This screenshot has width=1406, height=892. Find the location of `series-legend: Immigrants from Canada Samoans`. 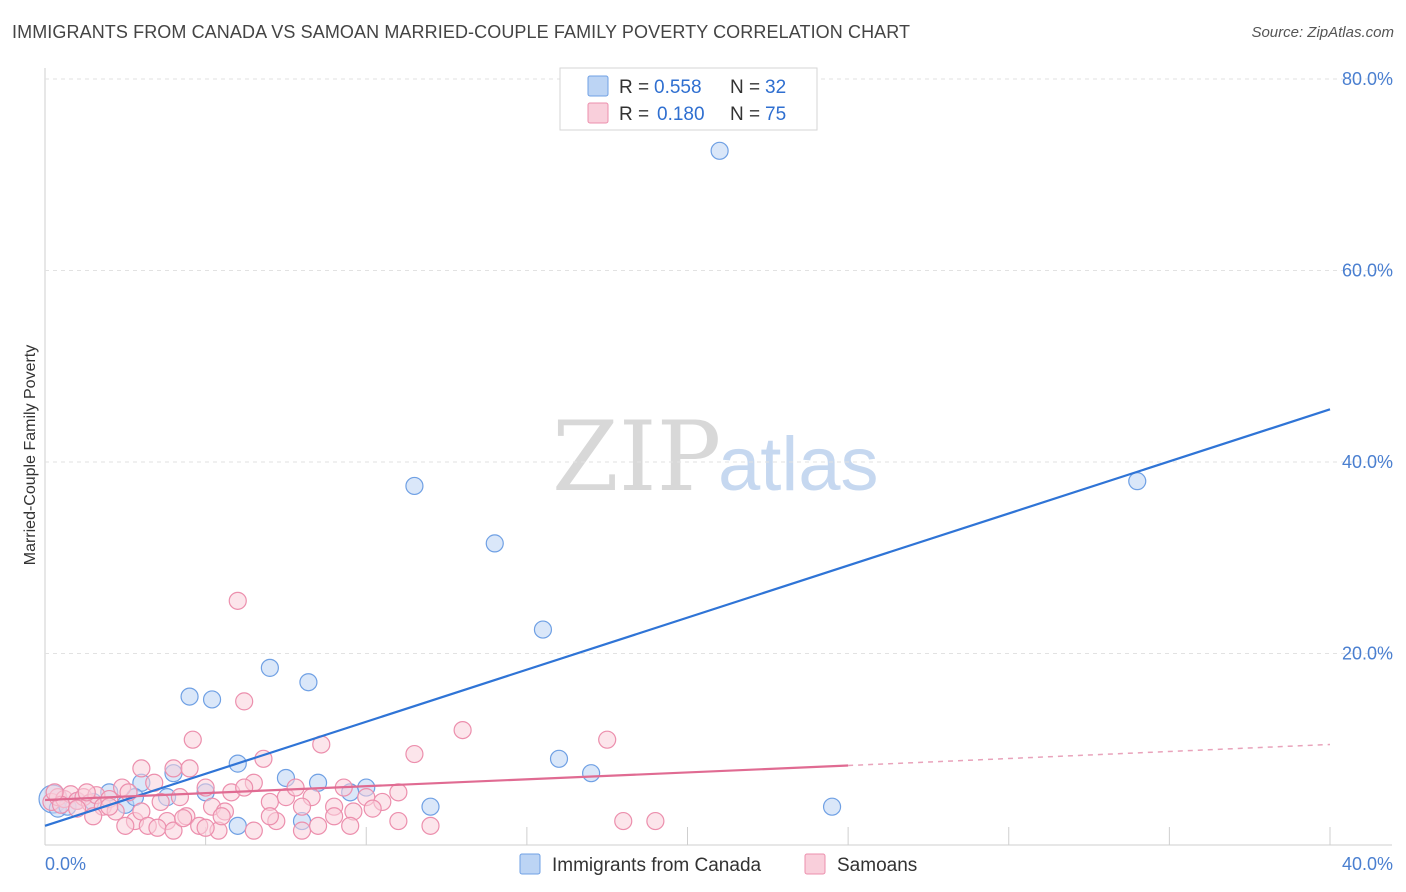

series-legend: Immigrants from Canada Samoans is located at coordinates (718, 864).